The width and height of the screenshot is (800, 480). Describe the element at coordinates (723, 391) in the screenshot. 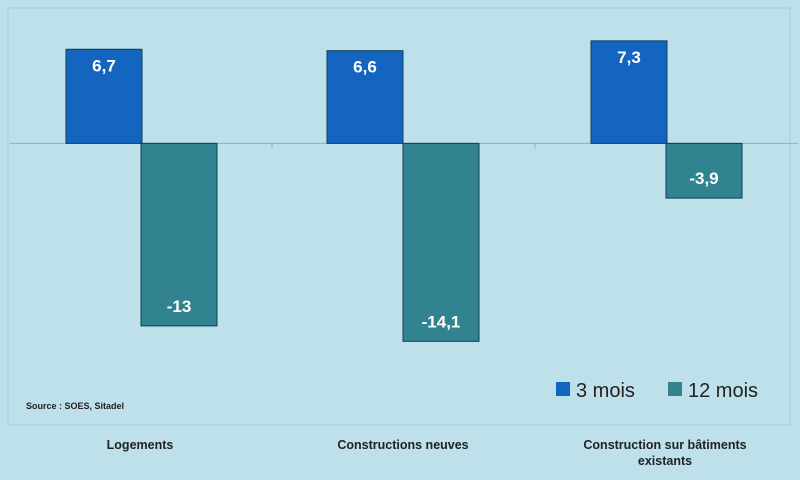

I see `legend-label-12-mois: 12 mois` at that location.